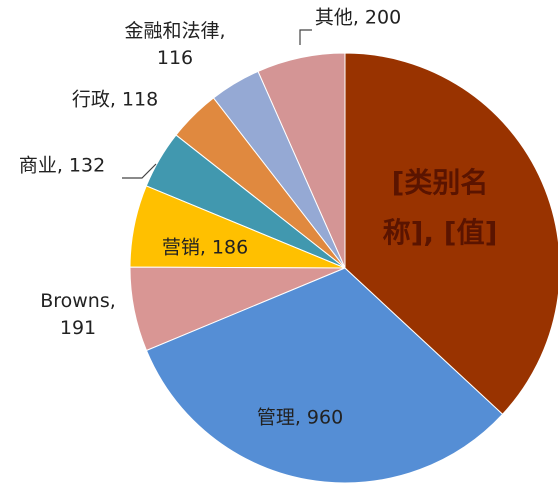 Image resolution: width=558 pixels, height=487 pixels. I want to click on data-label: Browns, 191, so click(78, 314).